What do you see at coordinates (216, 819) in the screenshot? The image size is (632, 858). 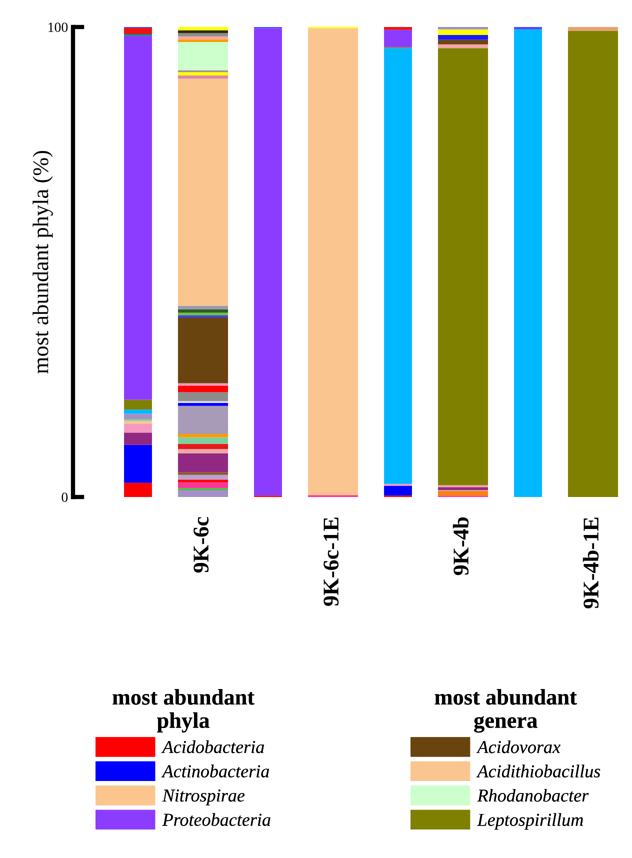 I see `legend-label: Proteobacteria` at bounding box center [216, 819].